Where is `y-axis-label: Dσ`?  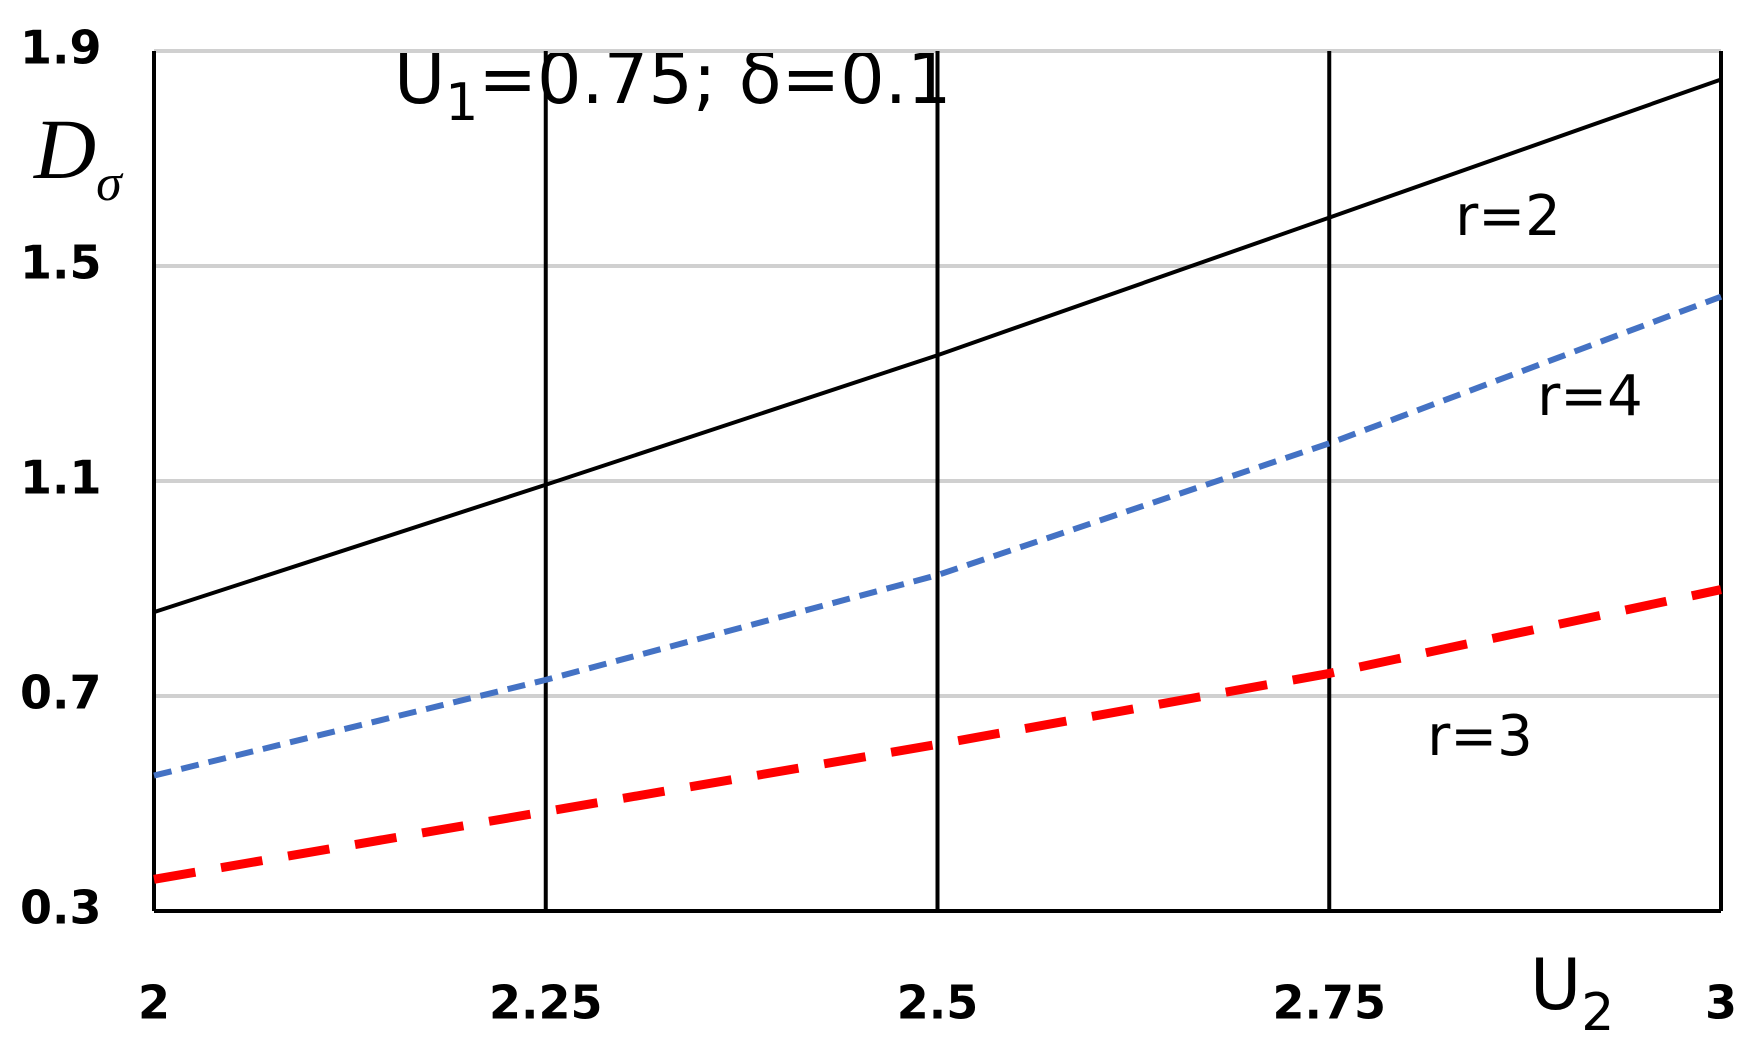
y-axis-label: Dσ is located at coordinates (78, 156).